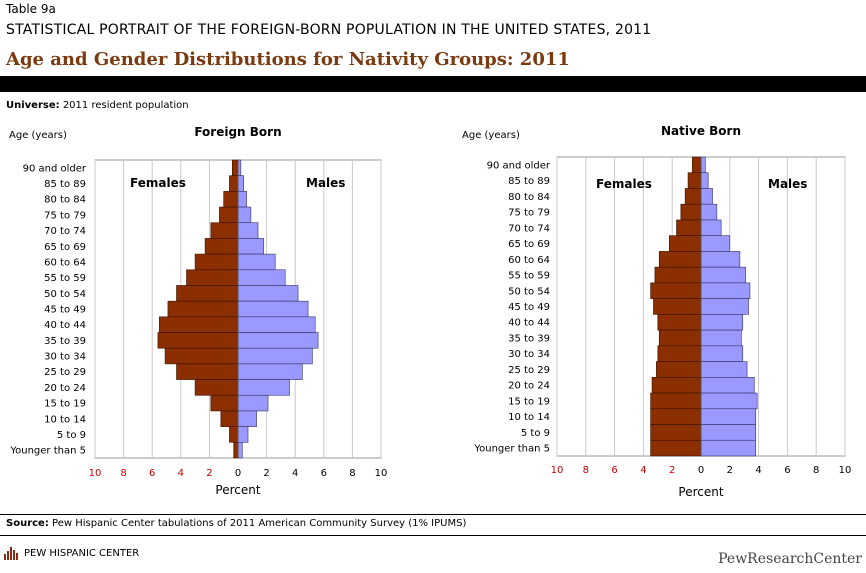 The height and width of the screenshot is (573, 866). I want to click on foreign-born-y-axis-title: Age (years), so click(38, 135).